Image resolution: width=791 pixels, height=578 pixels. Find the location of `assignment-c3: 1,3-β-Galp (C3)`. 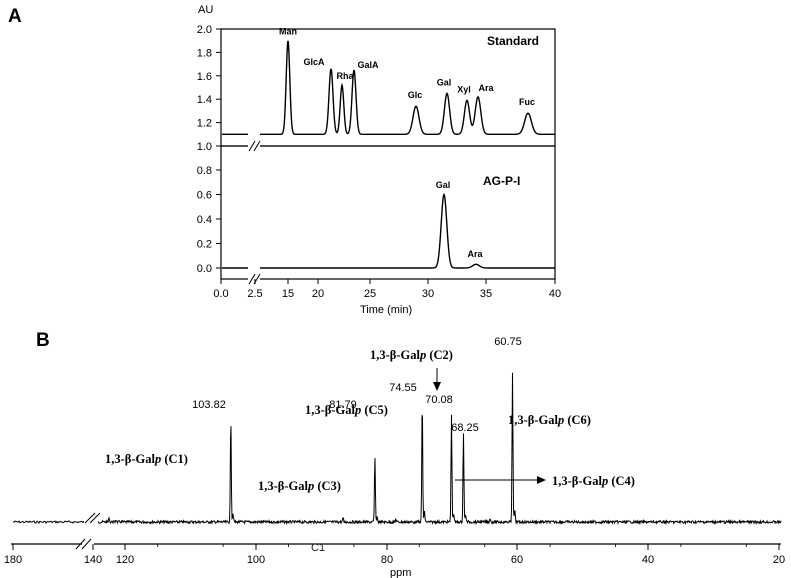

assignment-c3: 1,3-β-Galp (C3) is located at coordinates (299, 486).